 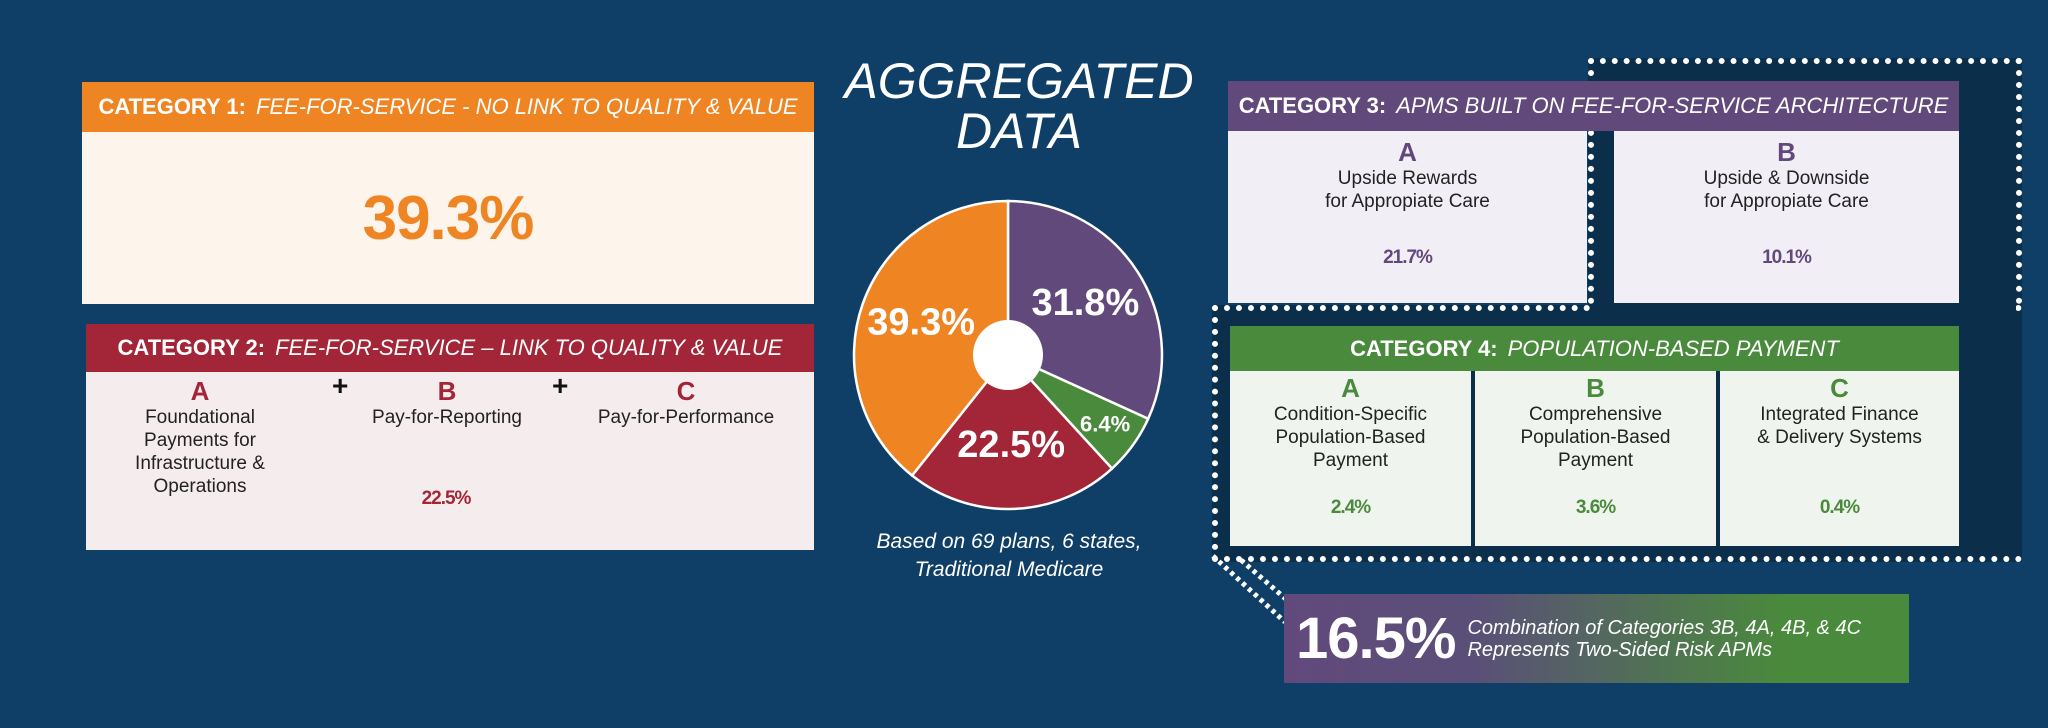 I want to click on category4a-value: 2.4%, so click(x=1350, y=507).